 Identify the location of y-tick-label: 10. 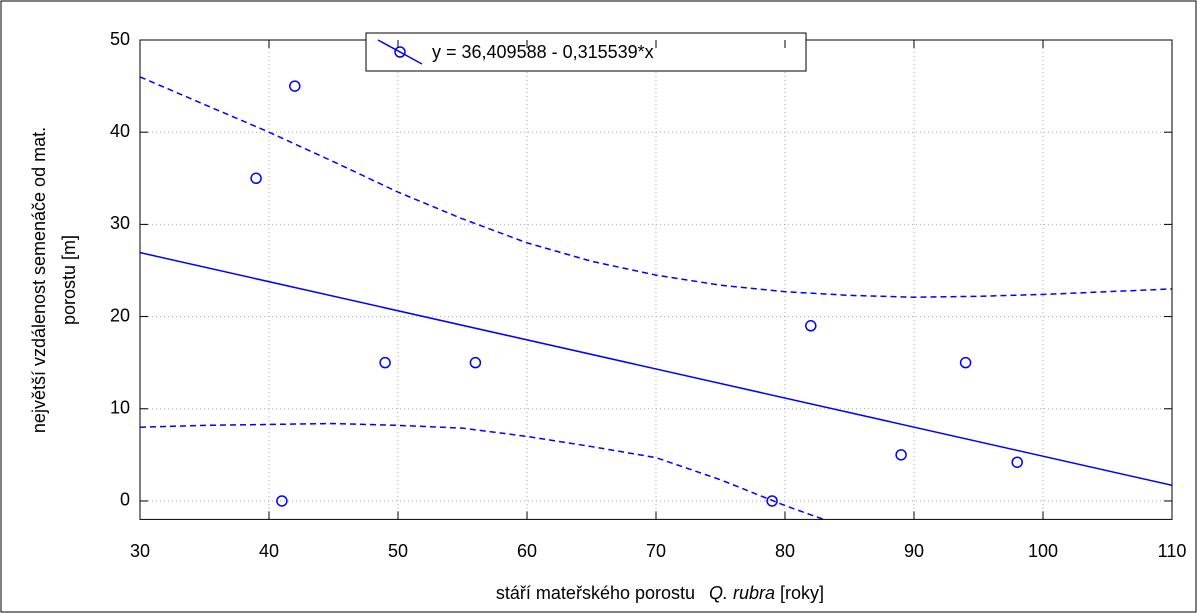
(120, 408).